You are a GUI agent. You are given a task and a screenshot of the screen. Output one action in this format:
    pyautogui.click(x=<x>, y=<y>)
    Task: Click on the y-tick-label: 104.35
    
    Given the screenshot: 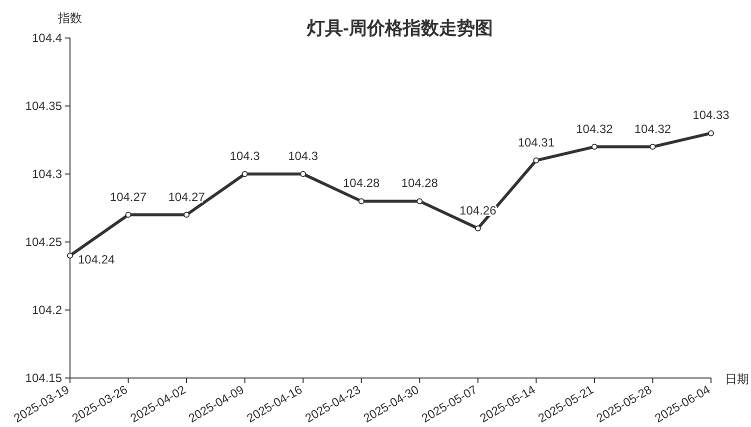 What is the action you would take?
    pyautogui.click(x=43, y=106)
    